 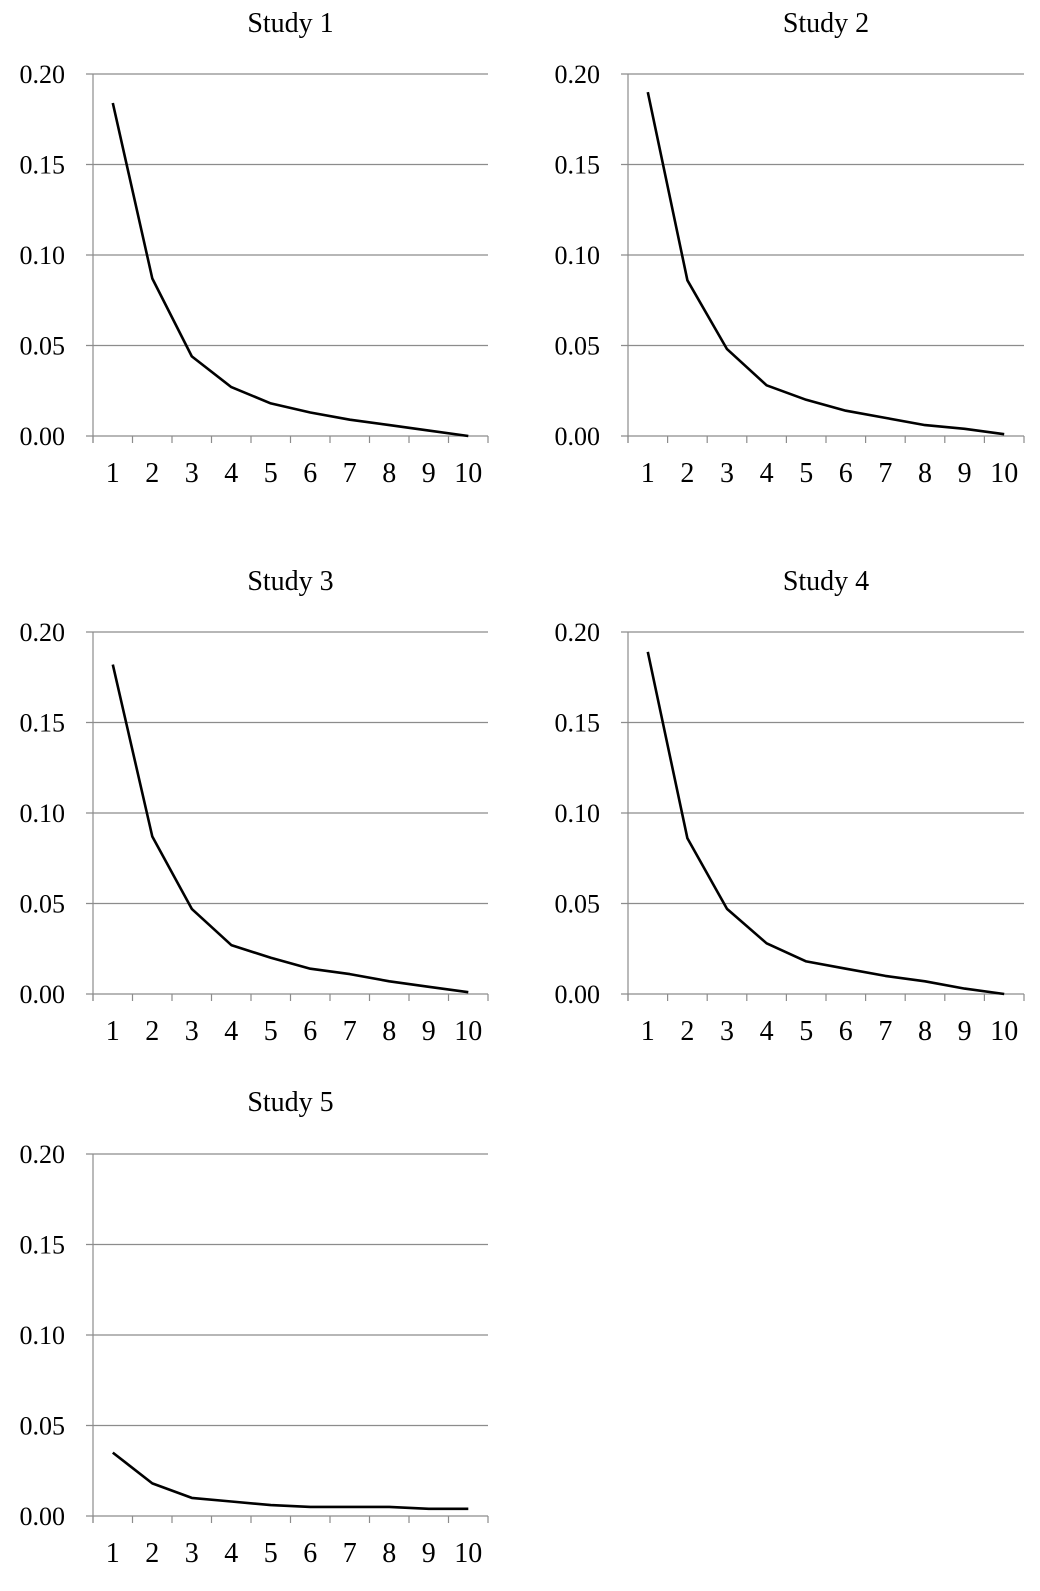 I want to click on chart-panel-study-3: Study 3 0.00 0.05 0.10 0.15 0.20 1 2 3 4 5 6 7 8 9 10, so click(x=254, y=806).